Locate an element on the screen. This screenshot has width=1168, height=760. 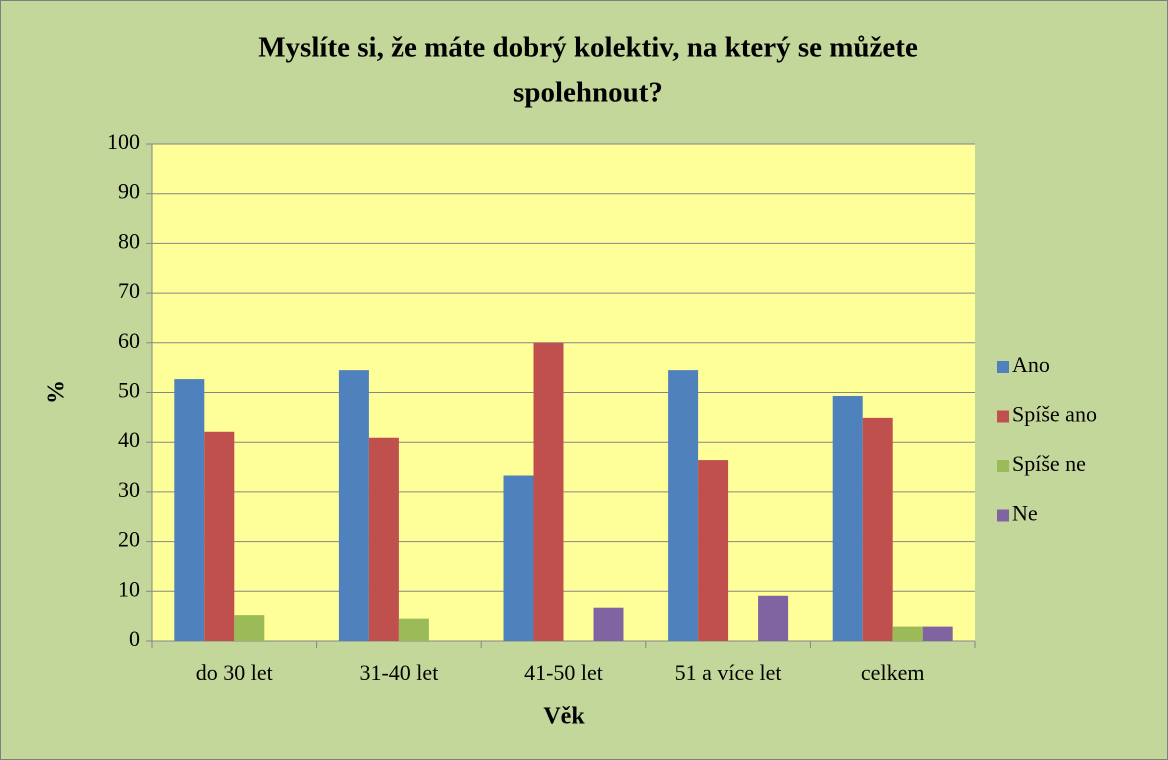
legend-label: Spíše ano is located at coordinates (1054, 414).